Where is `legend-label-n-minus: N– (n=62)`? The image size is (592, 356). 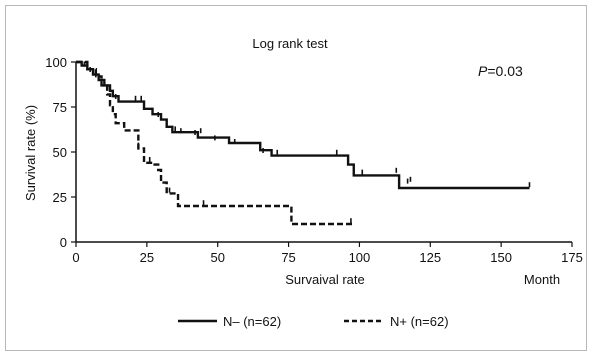
legend-label-n-minus: N– (n=62) is located at coordinates (252, 321).